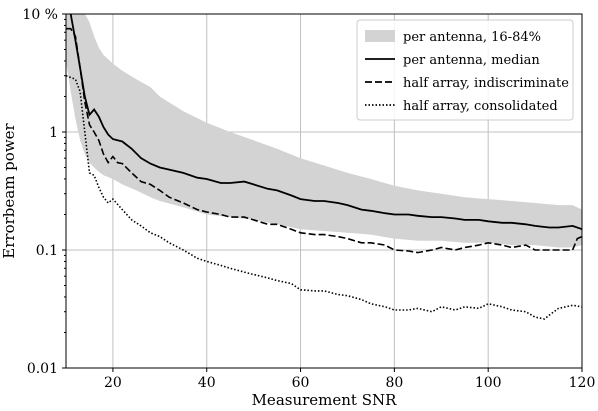  What do you see at coordinates (113, 383) in the screenshot?
I see `x-tick-label: 20` at bounding box center [113, 383].